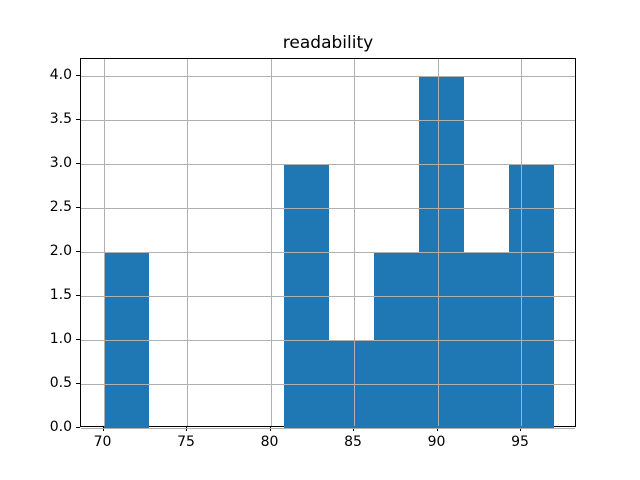 Image resolution: width=640 pixels, height=480 pixels. Describe the element at coordinates (60, 295) in the screenshot. I see `y-tick-label: 1.5` at that location.